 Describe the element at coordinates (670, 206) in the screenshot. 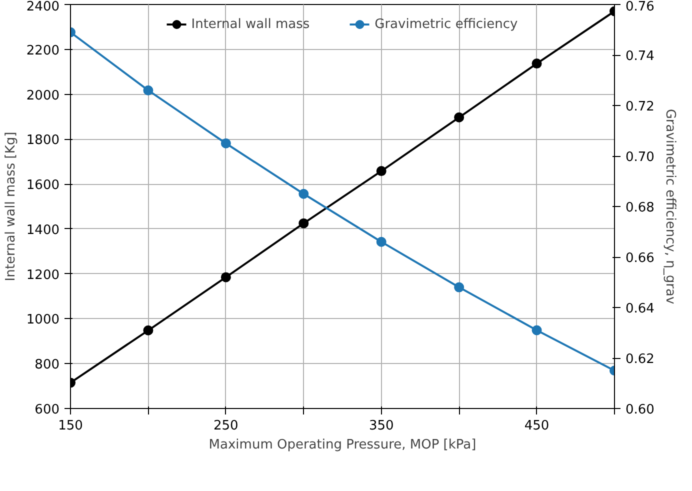

I see `y2-axis-title: Gravimetric efficiency, η_grav` at that location.